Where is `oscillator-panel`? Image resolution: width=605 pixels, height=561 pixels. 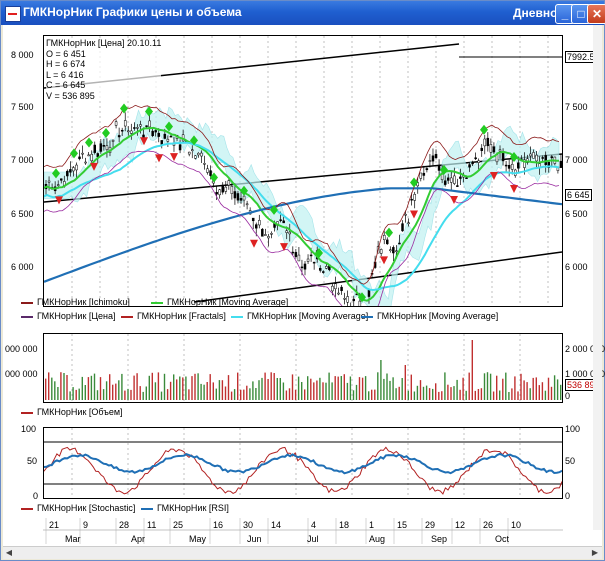
oscillator-panel is located at coordinates (303, 463).